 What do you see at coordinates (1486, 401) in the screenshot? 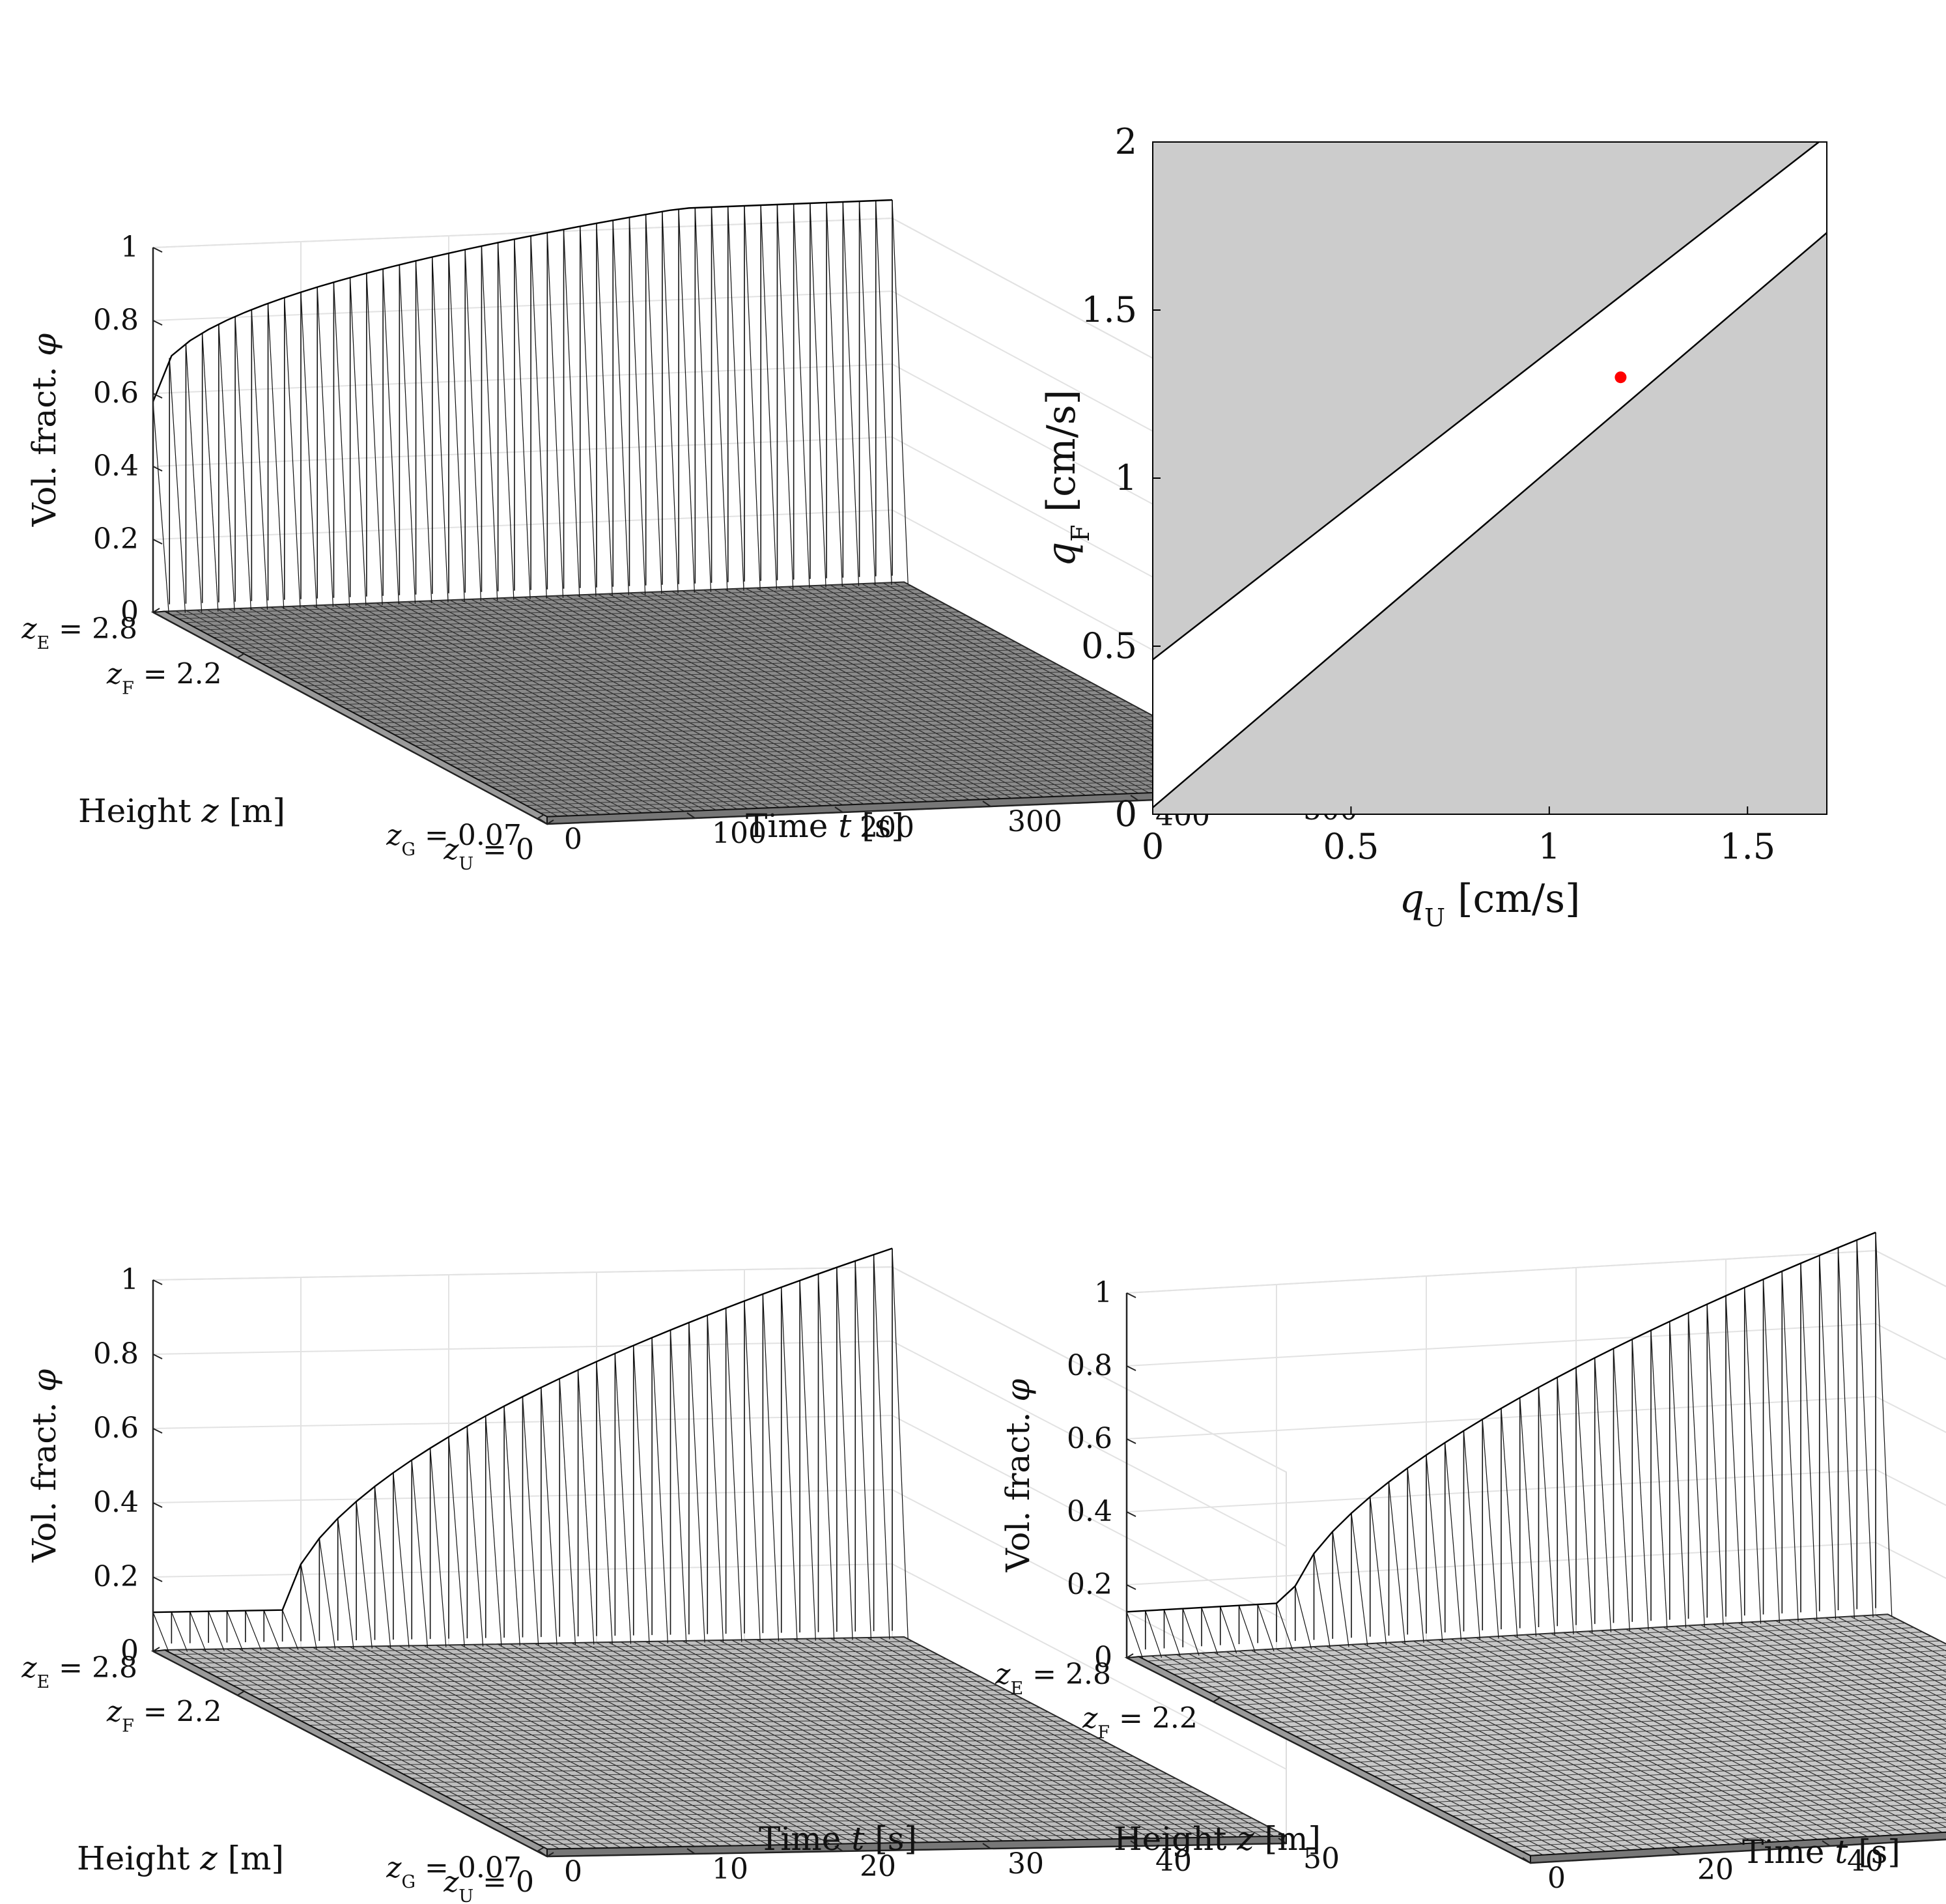
I see `boundary-line-upper` at bounding box center [1486, 401].